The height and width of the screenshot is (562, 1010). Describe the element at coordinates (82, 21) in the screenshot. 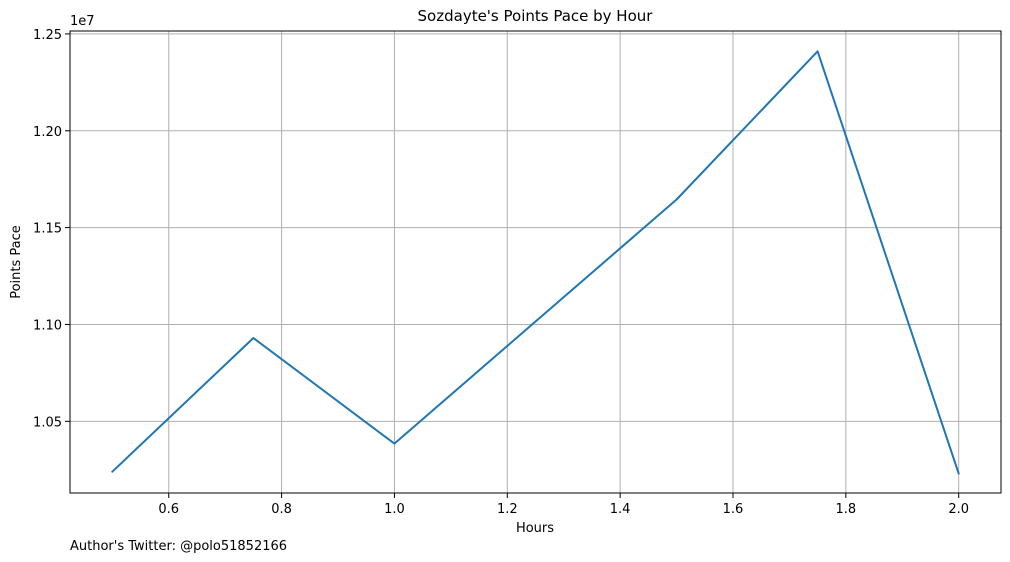

I see `y-axis-scale-label: 1e7` at that location.